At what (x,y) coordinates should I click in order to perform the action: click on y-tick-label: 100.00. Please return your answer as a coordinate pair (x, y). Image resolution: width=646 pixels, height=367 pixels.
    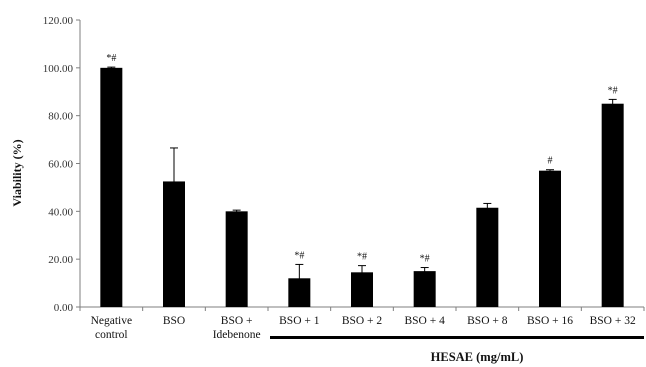
    Looking at the image, I should click on (58, 69).